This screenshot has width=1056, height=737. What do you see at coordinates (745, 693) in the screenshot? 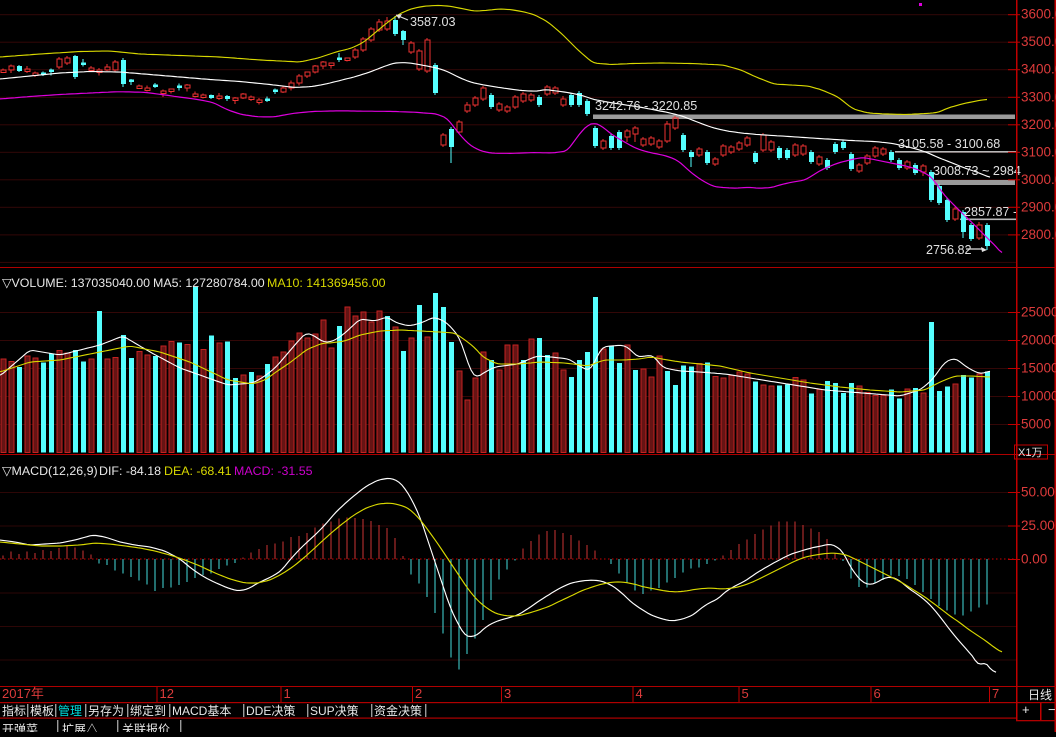
I see `svg-text: 5` at bounding box center [745, 693].